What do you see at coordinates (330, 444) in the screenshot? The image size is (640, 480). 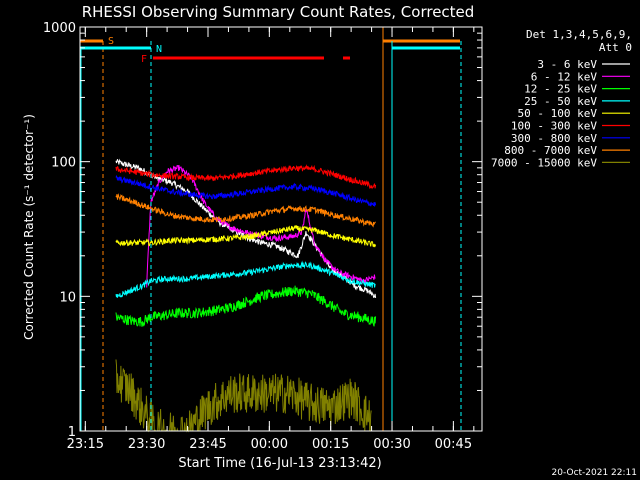 I see `x-tick-label: 00:15` at bounding box center [330, 444].